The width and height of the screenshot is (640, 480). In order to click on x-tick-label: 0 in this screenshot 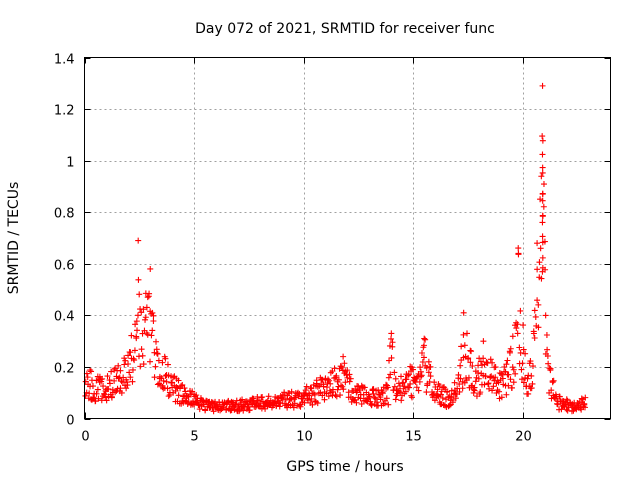, I will do `click(85, 437)`.